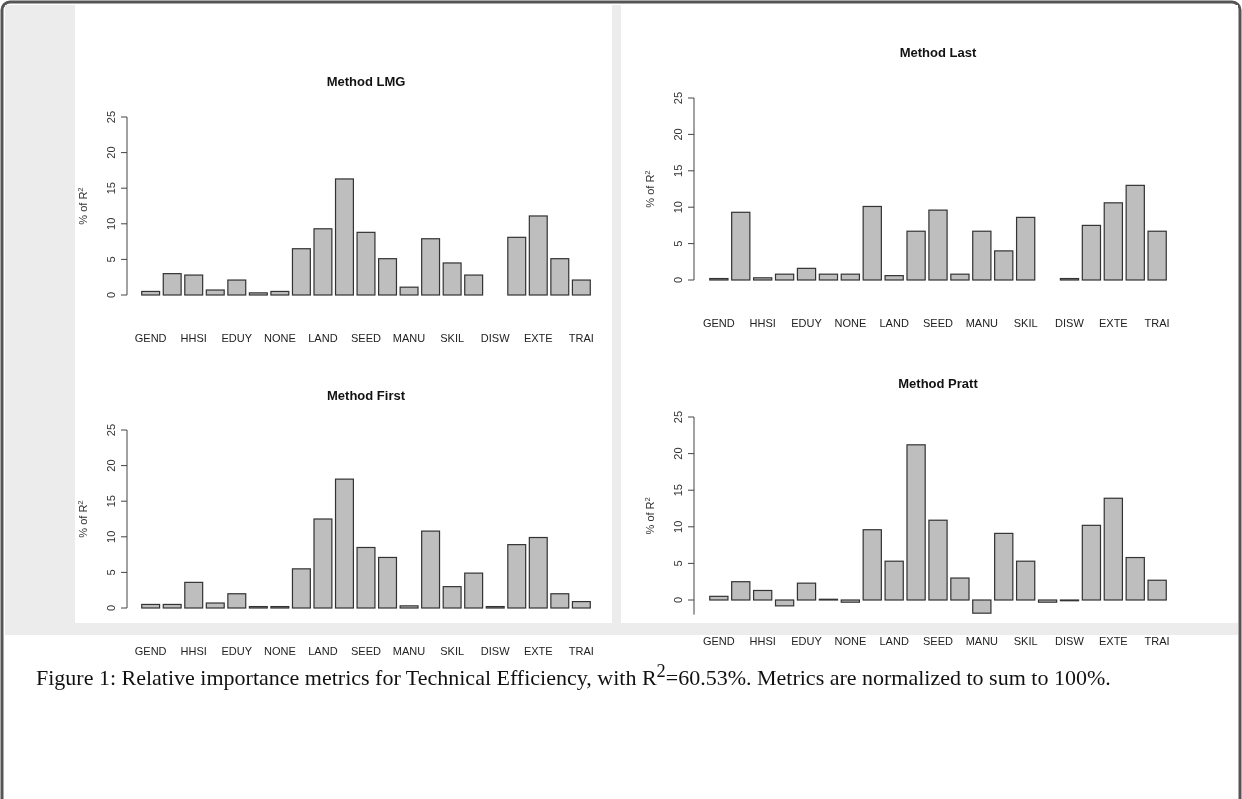  I want to click on chart-title: Method First, so click(366, 395).